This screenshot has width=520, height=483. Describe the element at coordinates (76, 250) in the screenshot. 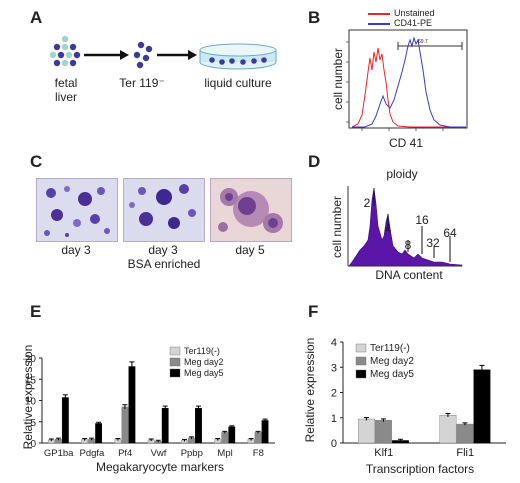

I see `caption-day3: day 3` at that location.